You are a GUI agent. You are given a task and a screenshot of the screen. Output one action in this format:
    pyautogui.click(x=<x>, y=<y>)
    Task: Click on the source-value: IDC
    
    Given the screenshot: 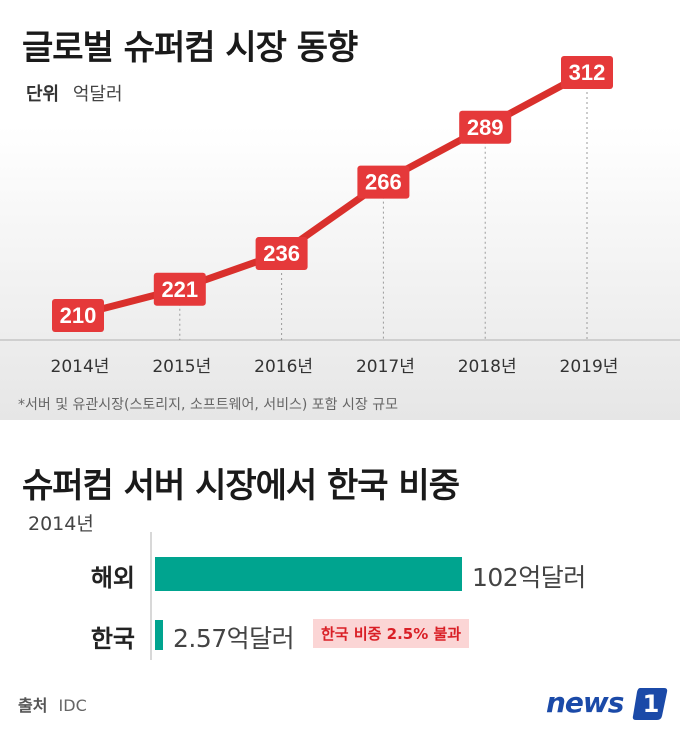 What is the action you would take?
    pyautogui.click(x=72, y=705)
    